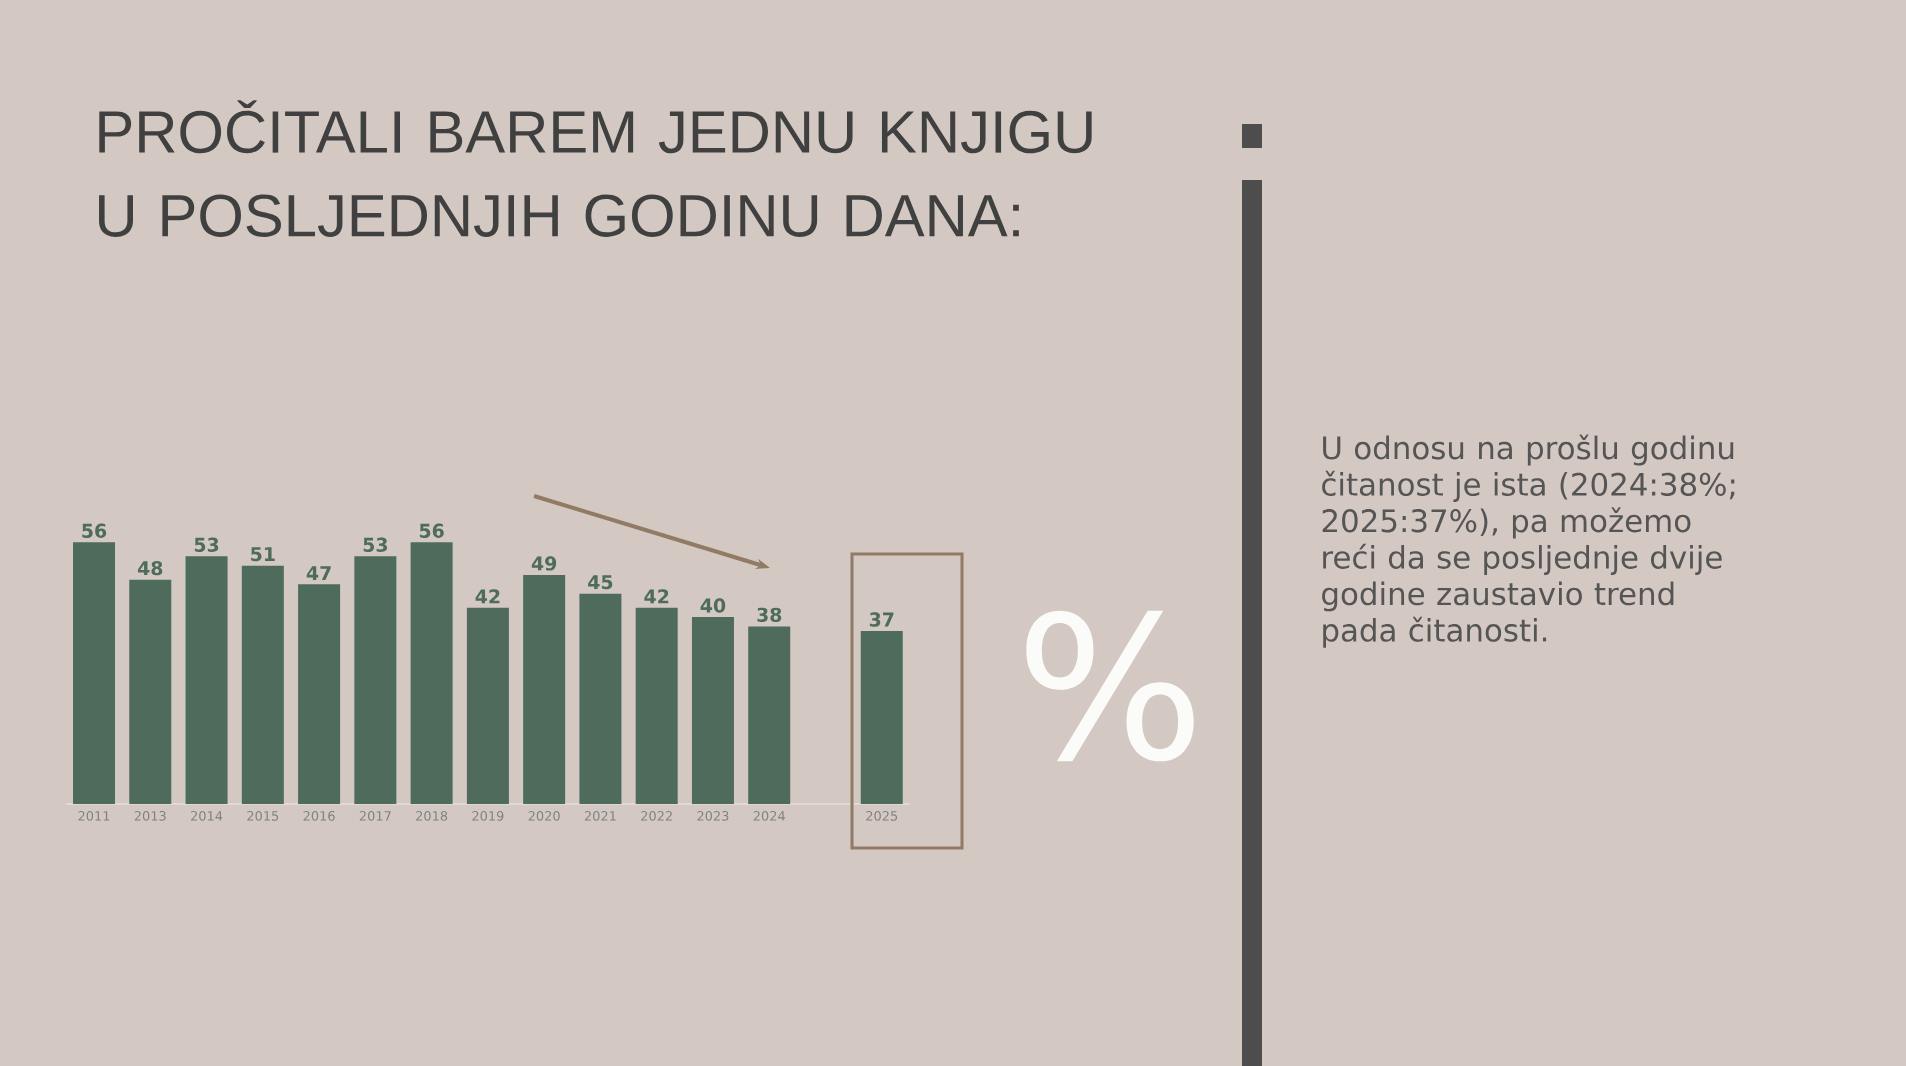 The height and width of the screenshot is (1066, 1906). Describe the element at coordinates (1528, 541) in the screenshot. I see `text: U odnosu na prošlu godinu čitanost je ista (2024:38%; 2025:37%), pa možemo reći da se posljednje dvije godine zaustavio trend pada čitanosti.` at that location.